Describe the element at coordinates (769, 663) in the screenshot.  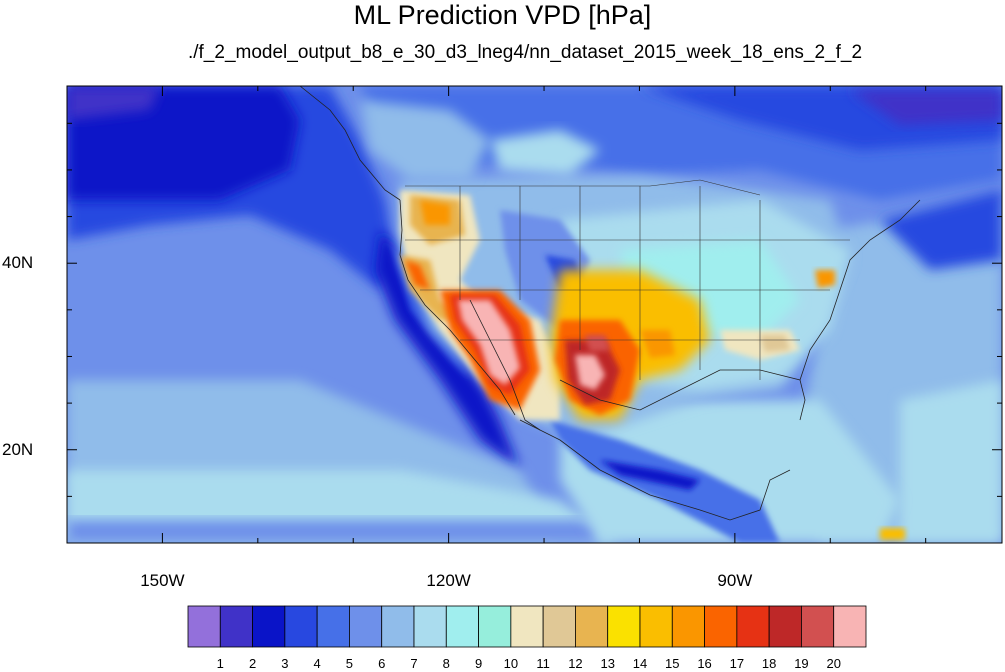
I see `colorbar-level-label: 18` at that location.